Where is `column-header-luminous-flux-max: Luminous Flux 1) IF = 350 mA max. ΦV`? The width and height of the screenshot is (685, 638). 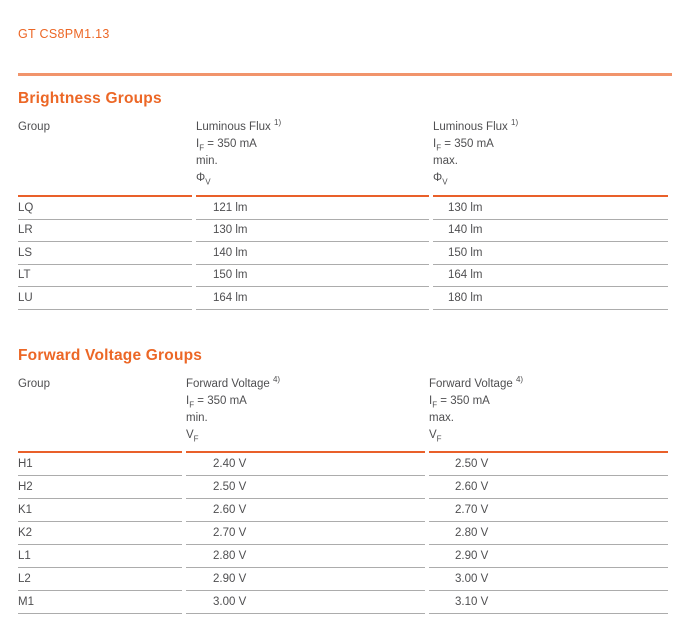
column-header-luminous-flux-max: Luminous Flux 1) IF = 350 mA max. ΦV is located at coordinates (550, 156).